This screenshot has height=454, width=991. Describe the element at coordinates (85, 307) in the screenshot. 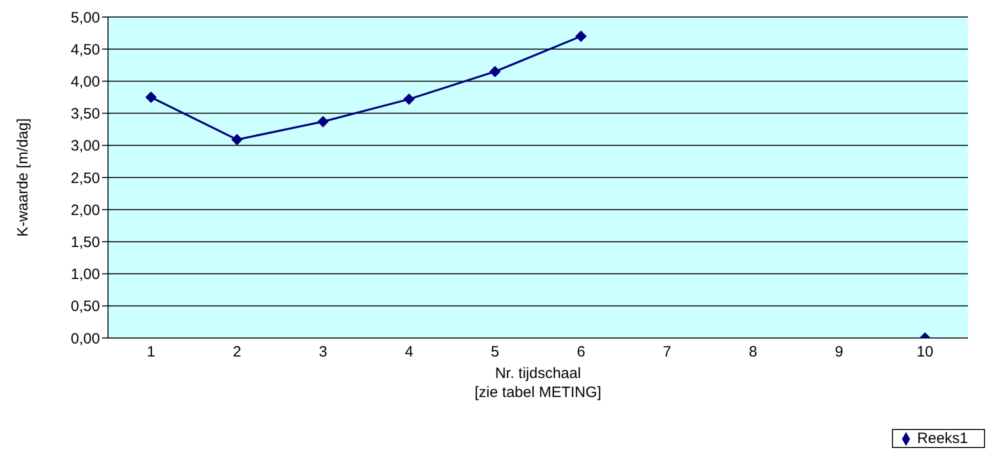

I see `y-tick-label: 0,50` at that location.